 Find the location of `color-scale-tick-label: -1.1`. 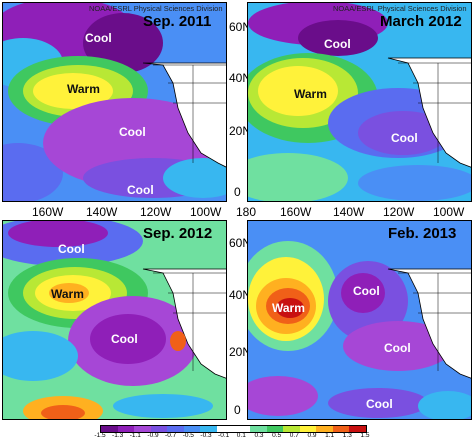

color-scale-tick-label: -1.1 is located at coordinates (135, 435).